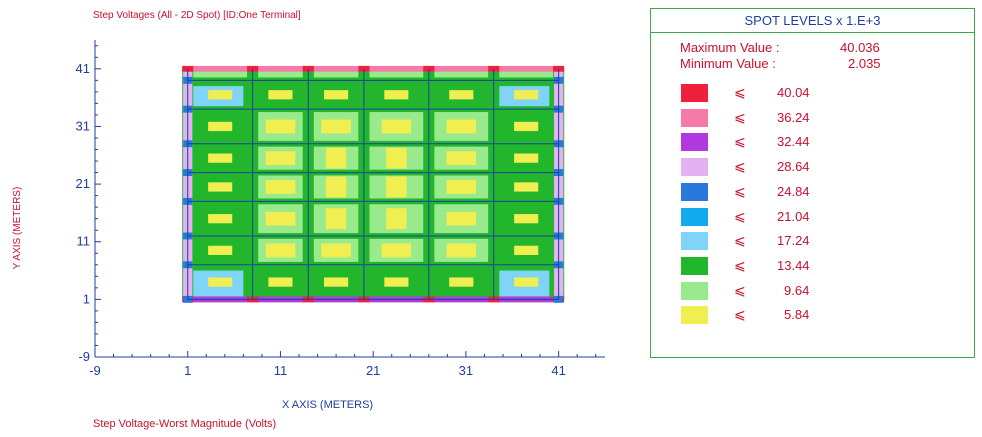 This screenshot has height=437, width=982. Describe the element at coordinates (816, 217) in the screenshot. I see `legend-level-row: ⩽ 21.04` at that location.